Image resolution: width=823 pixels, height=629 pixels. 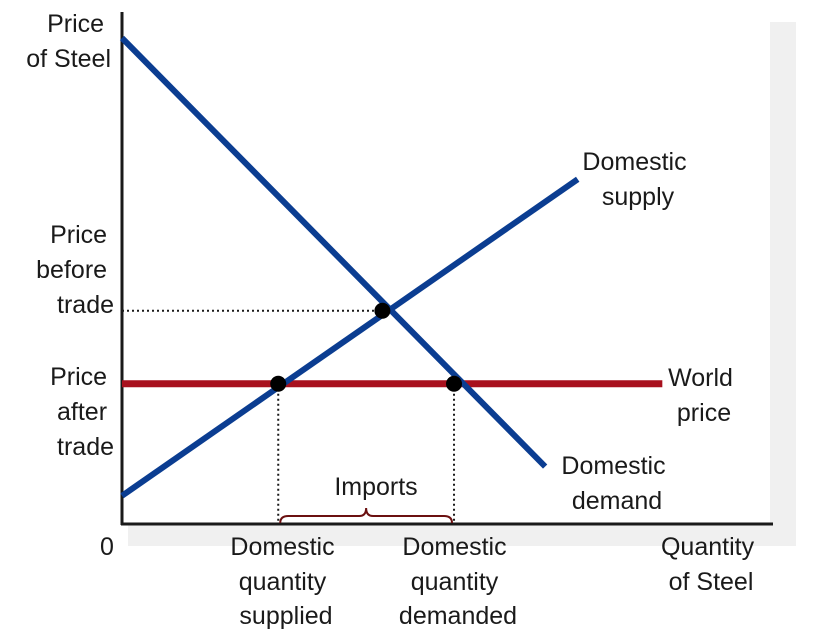 I want to click on price-before-label: Price before trade, so click(x=75, y=270).